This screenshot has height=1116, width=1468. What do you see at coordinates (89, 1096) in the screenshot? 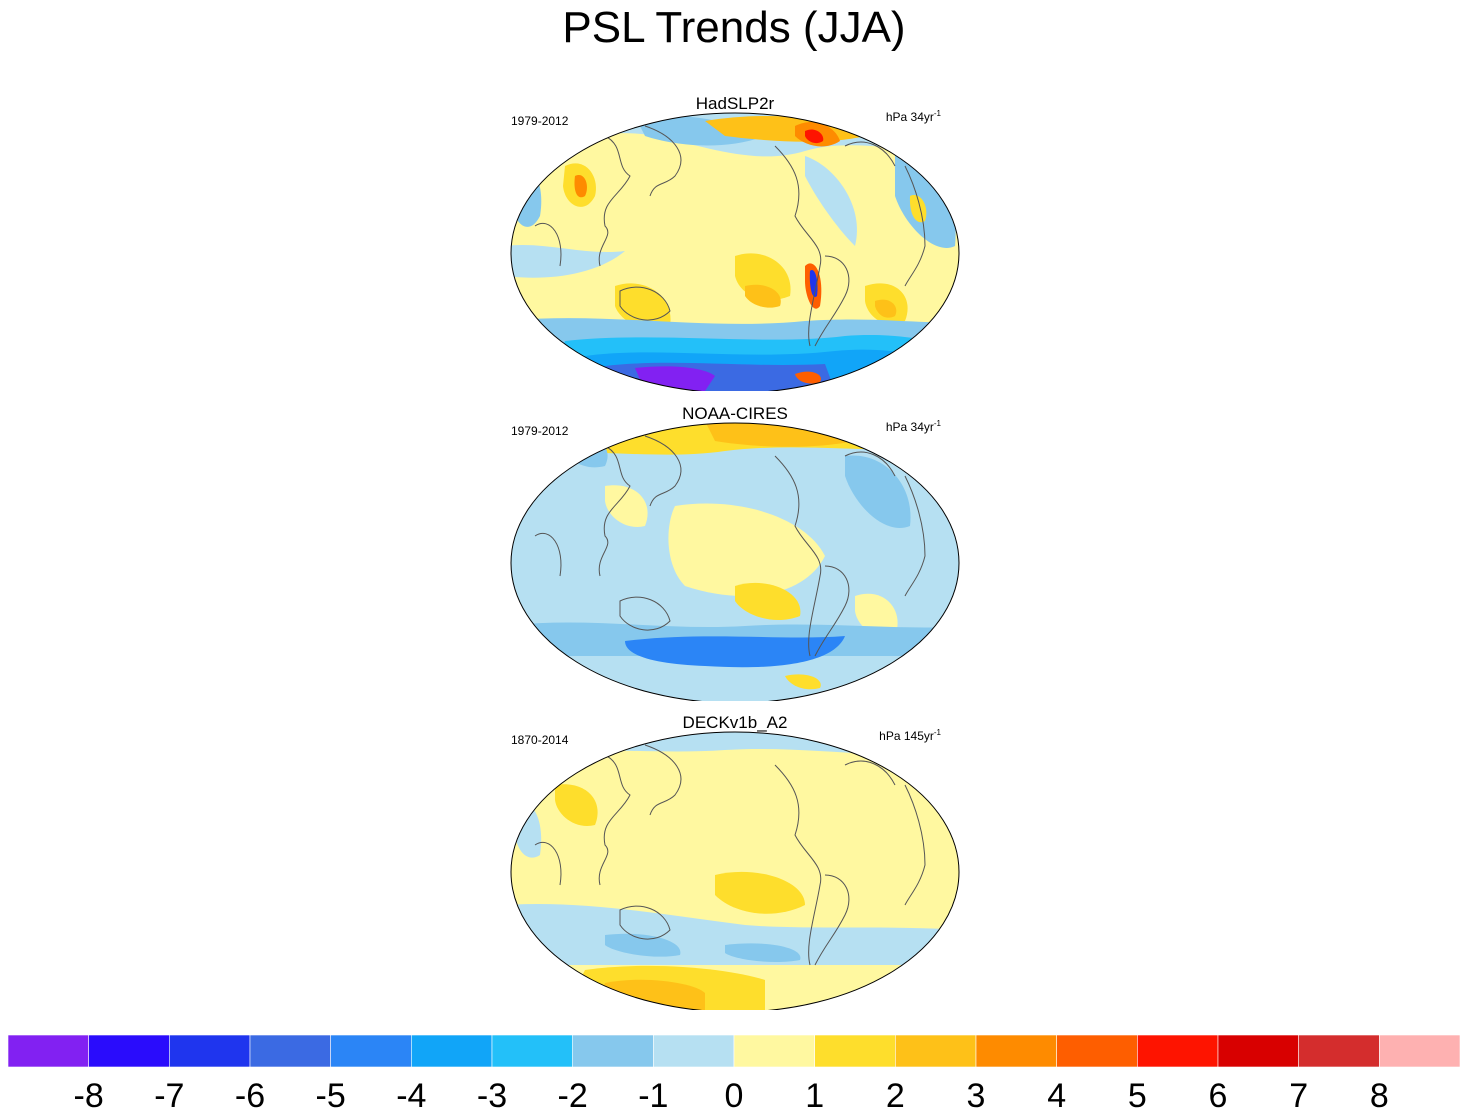
I see `colorbar-label: -8` at bounding box center [89, 1096].